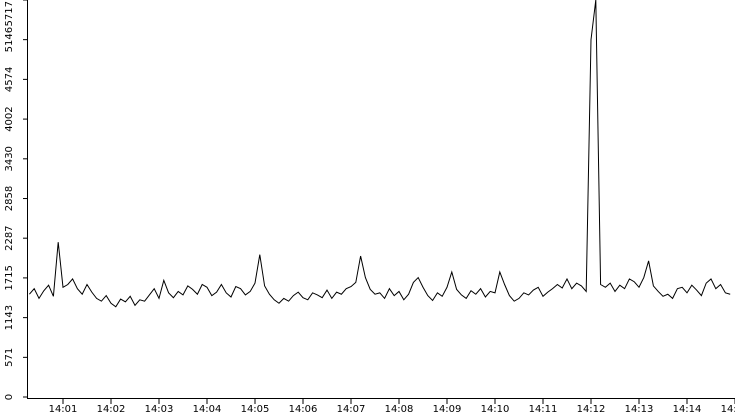  What do you see at coordinates (159, 409) in the screenshot?
I see `x-tick-label: 14:03` at bounding box center [159, 409].